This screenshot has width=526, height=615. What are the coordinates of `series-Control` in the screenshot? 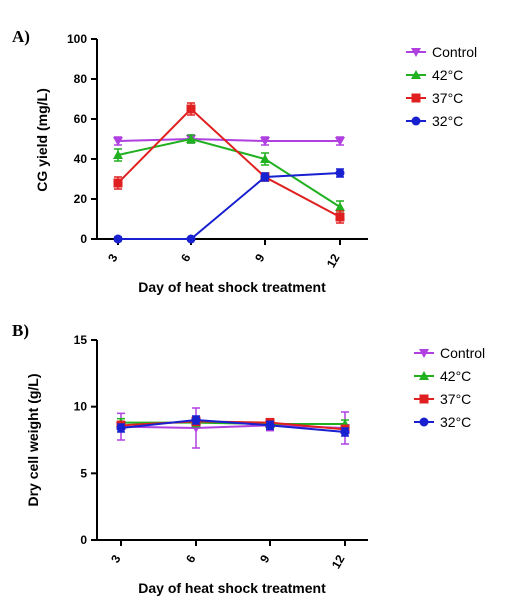 It's located at (233, 428).